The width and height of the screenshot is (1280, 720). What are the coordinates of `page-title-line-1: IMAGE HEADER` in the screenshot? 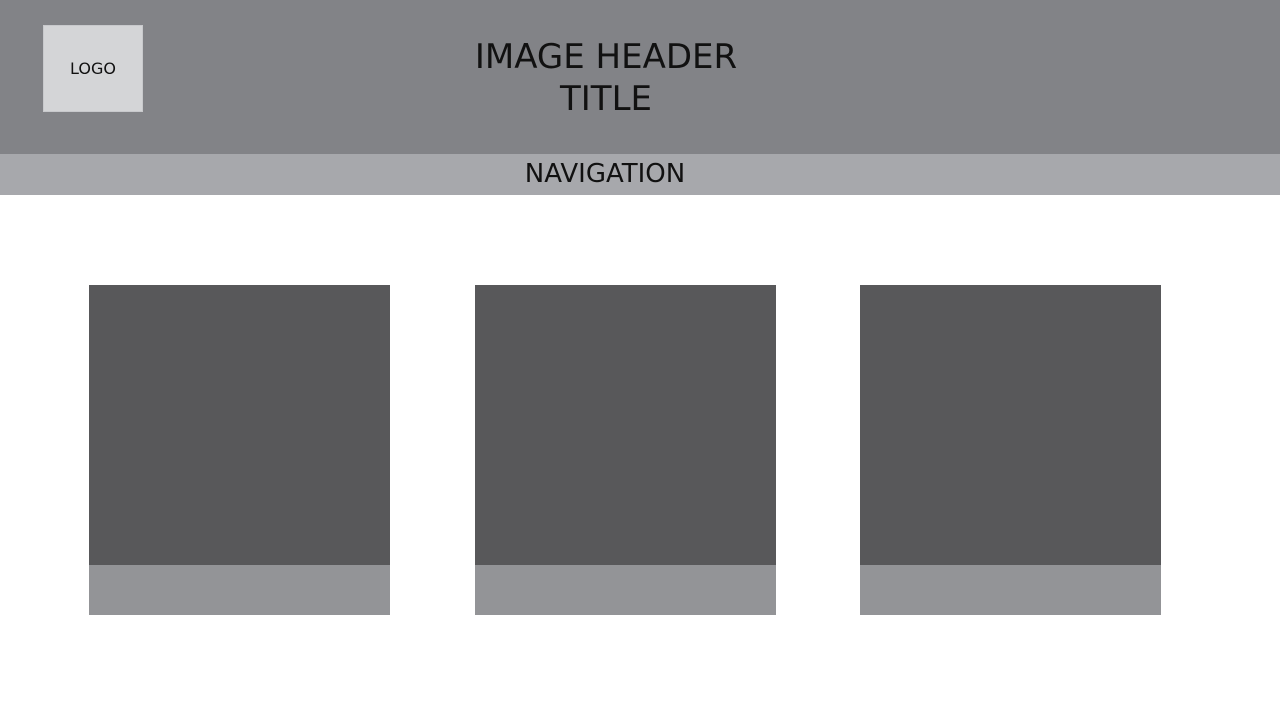 It's located at (606, 57).